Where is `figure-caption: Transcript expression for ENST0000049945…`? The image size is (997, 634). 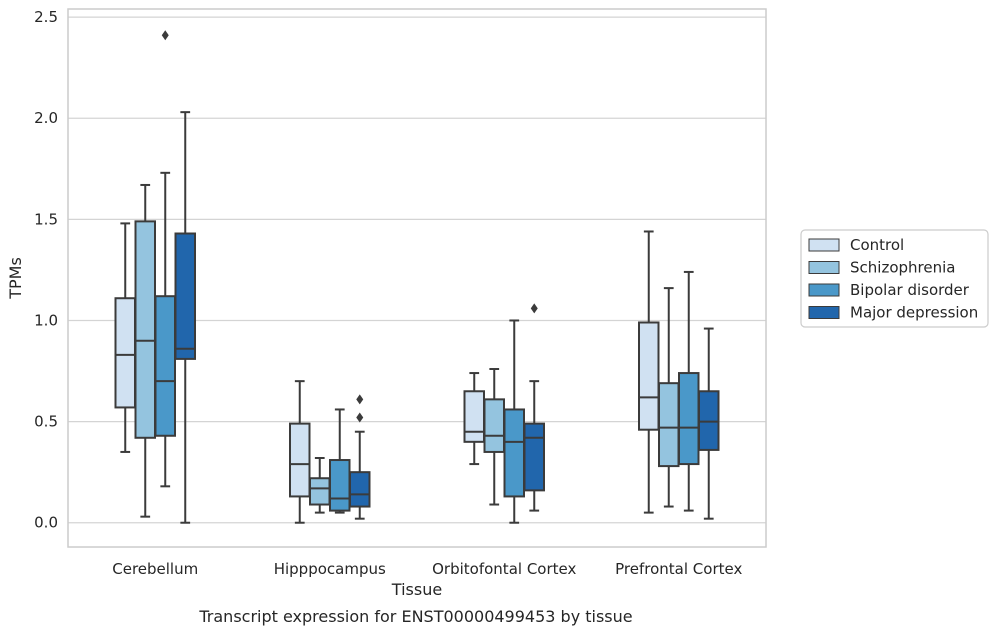 figure-caption: Transcript expression for ENST0000049945… is located at coordinates (415, 616).